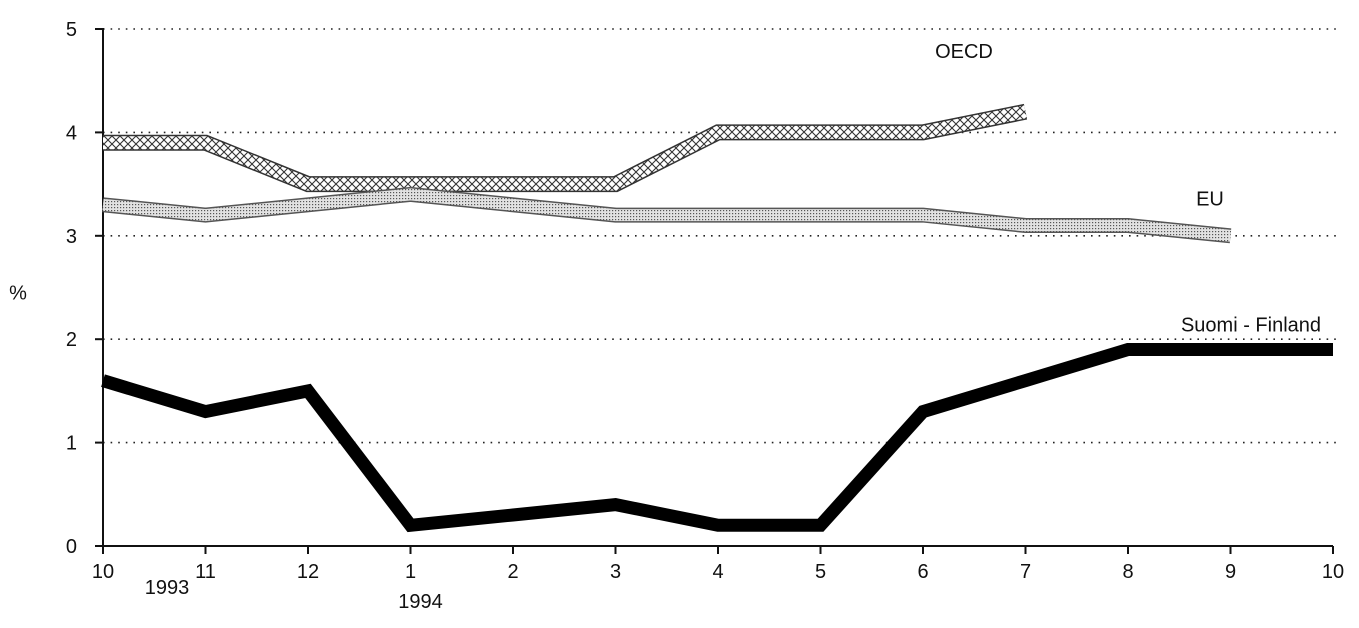 Image resolution: width=1359 pixels, height=628 pixels. I want to click on year-label: 1993, so click(167, 588).